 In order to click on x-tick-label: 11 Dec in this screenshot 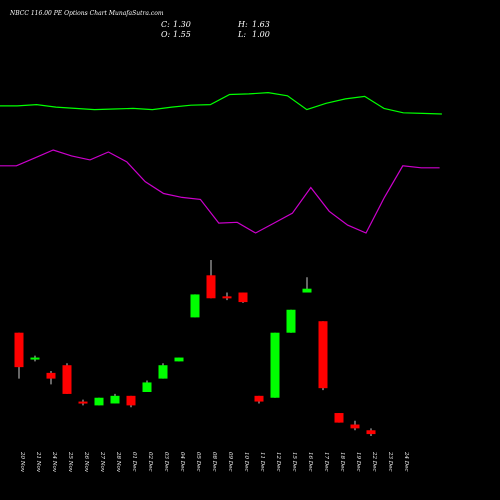, I will do `click(262, 462)`.